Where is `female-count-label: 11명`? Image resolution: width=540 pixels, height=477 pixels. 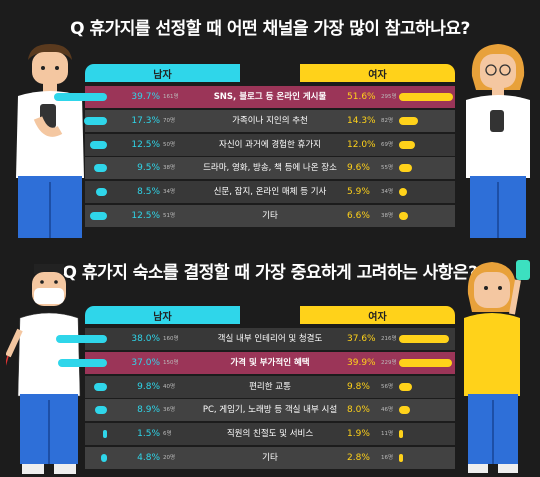 female-count-label: 11명 is located at coordinates (387, 434).